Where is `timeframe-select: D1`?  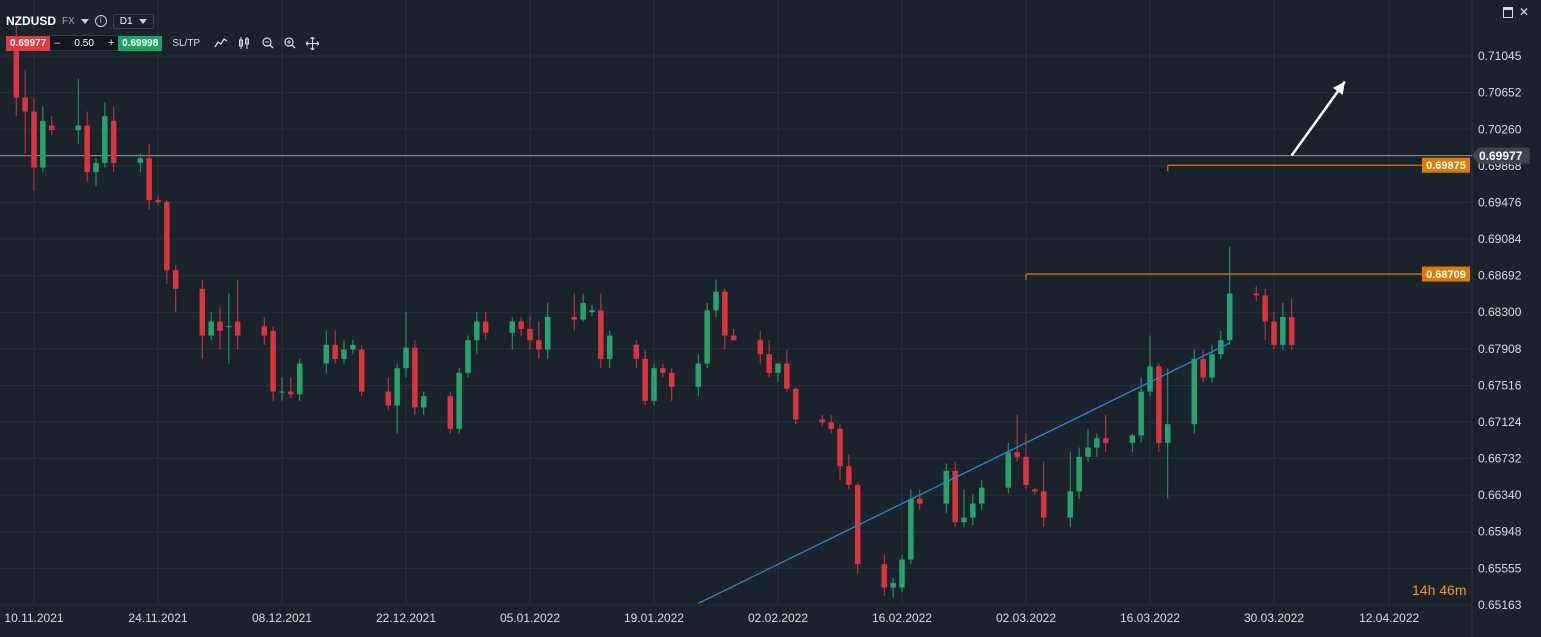
timeframe-select: D1 is located at coordinates (133, 21).